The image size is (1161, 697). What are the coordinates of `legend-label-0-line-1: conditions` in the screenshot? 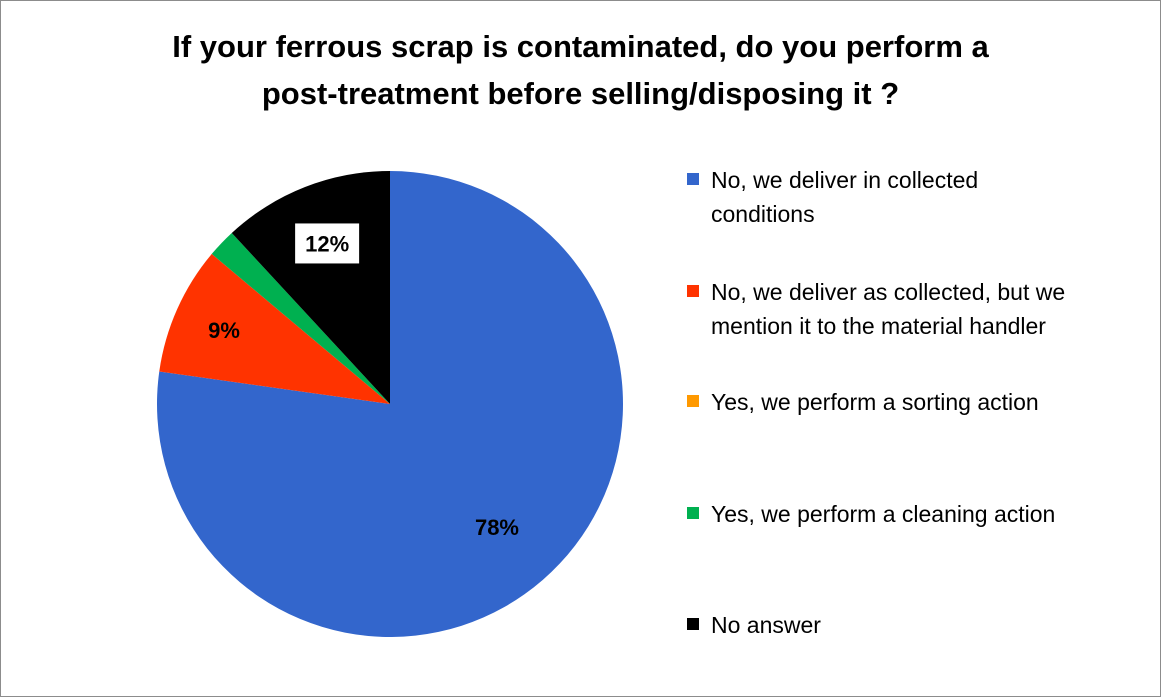 It's located at (763, 214).